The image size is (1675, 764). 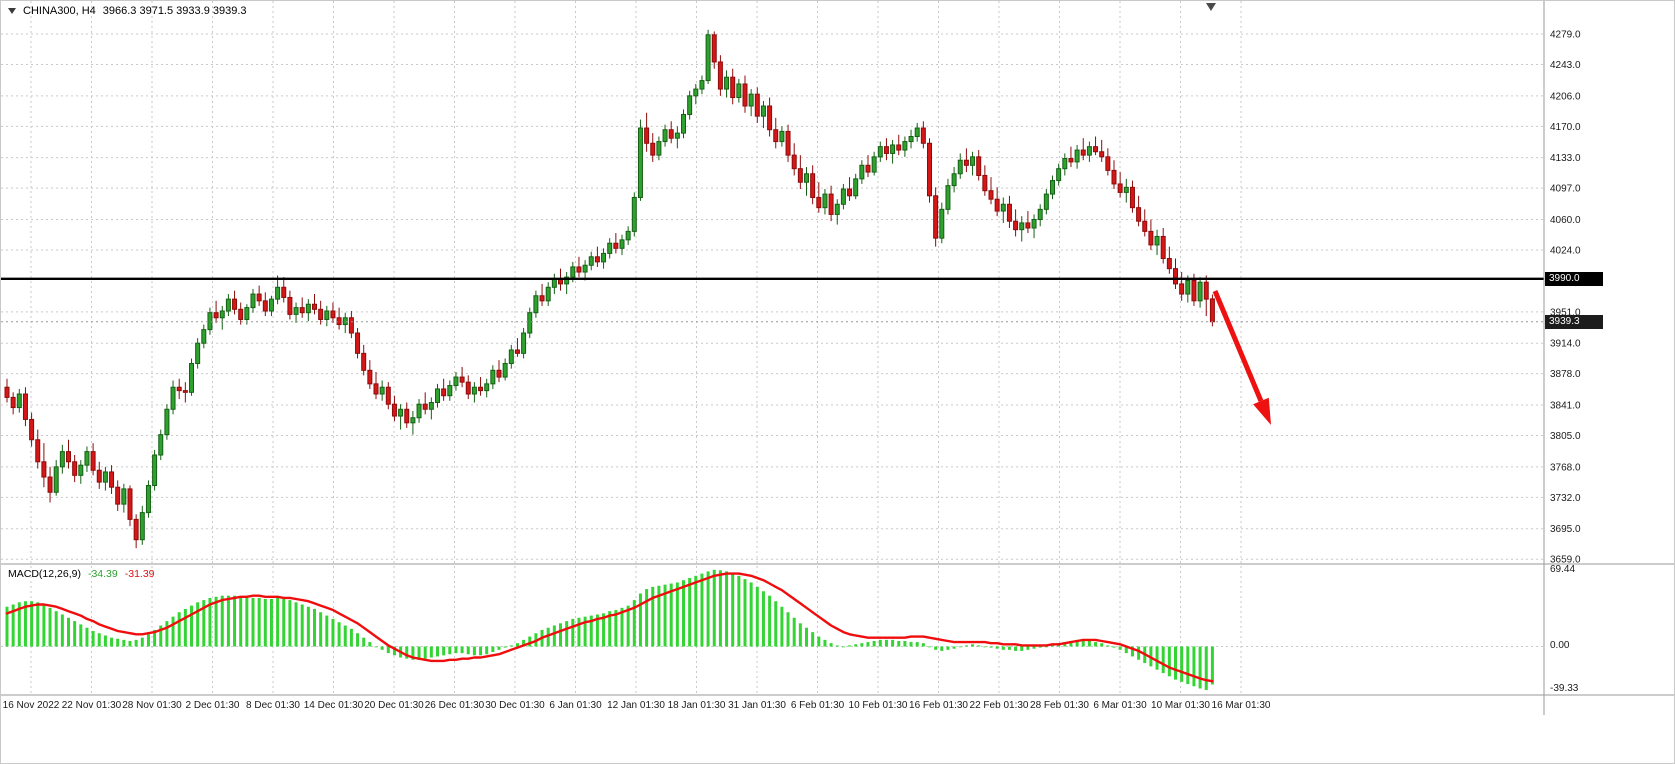 I want to click on time-tick-label: 22 Feb 01:30, so click(x=999, y=705).